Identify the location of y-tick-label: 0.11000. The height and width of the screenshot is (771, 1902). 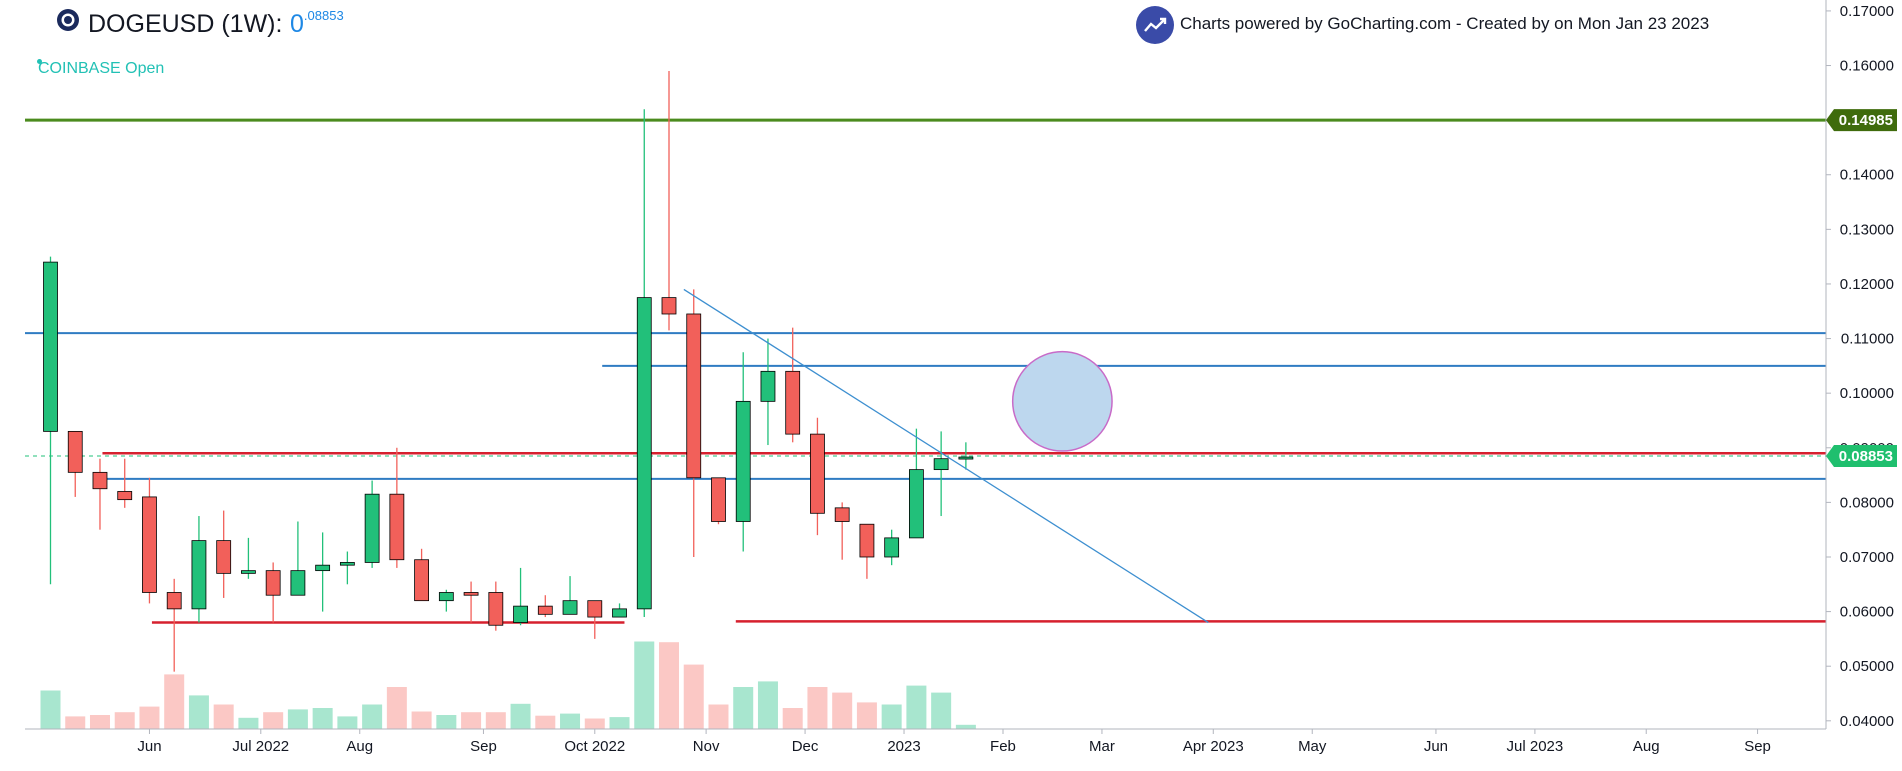
(1867, 339).